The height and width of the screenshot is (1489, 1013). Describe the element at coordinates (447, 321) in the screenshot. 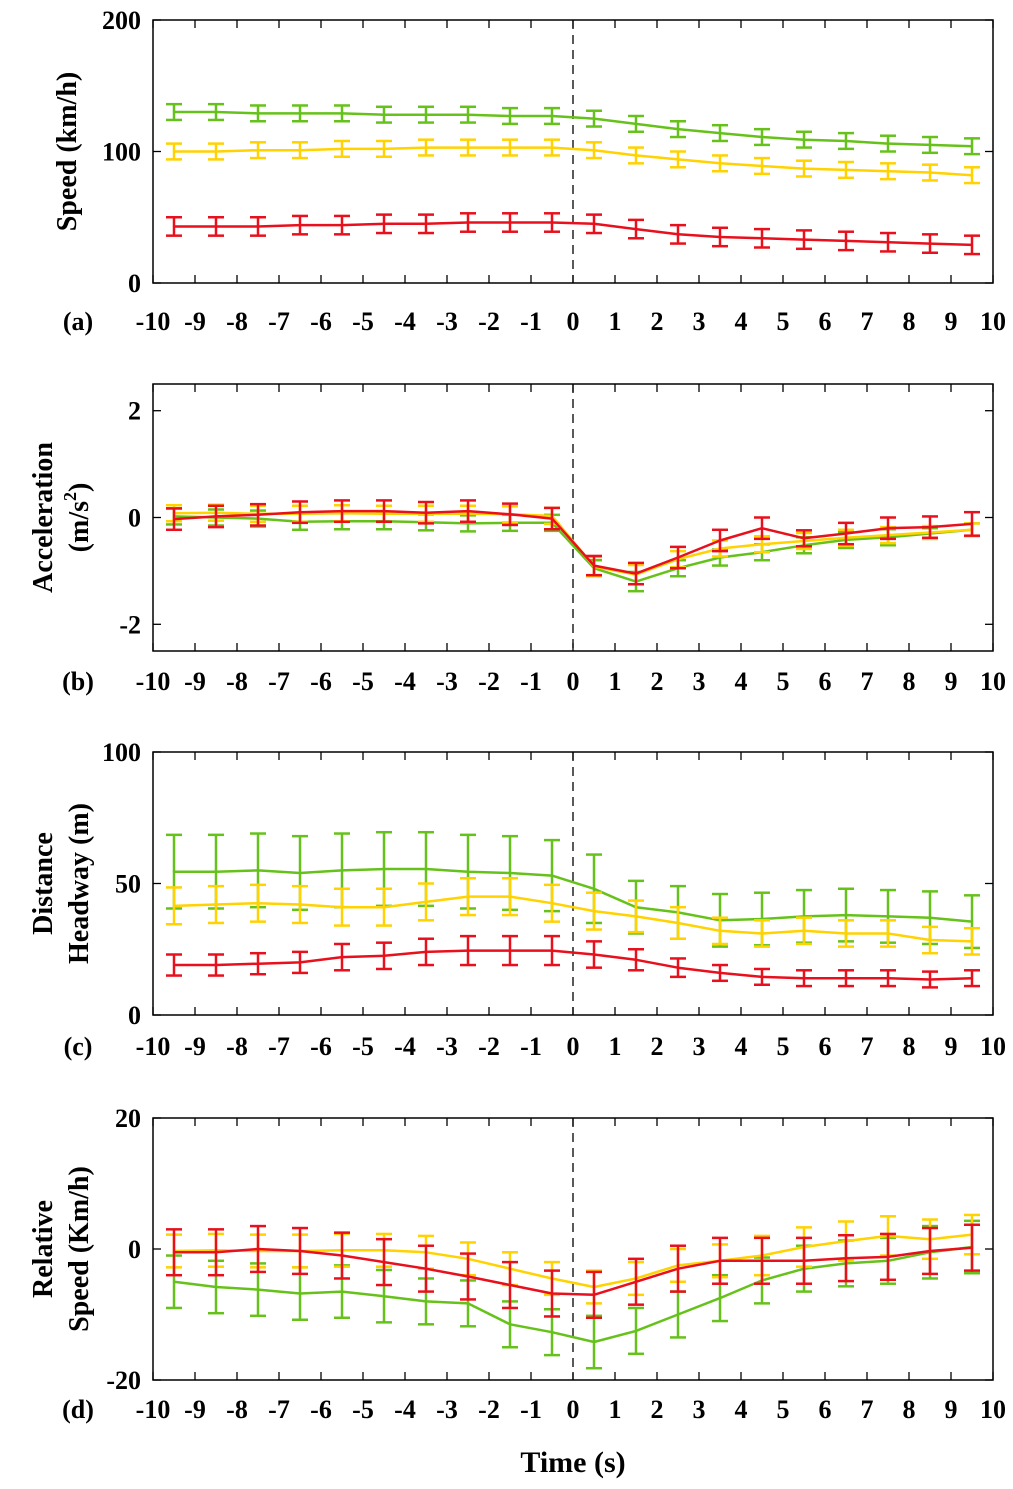

I see `x-tick-label: -3` at that location.